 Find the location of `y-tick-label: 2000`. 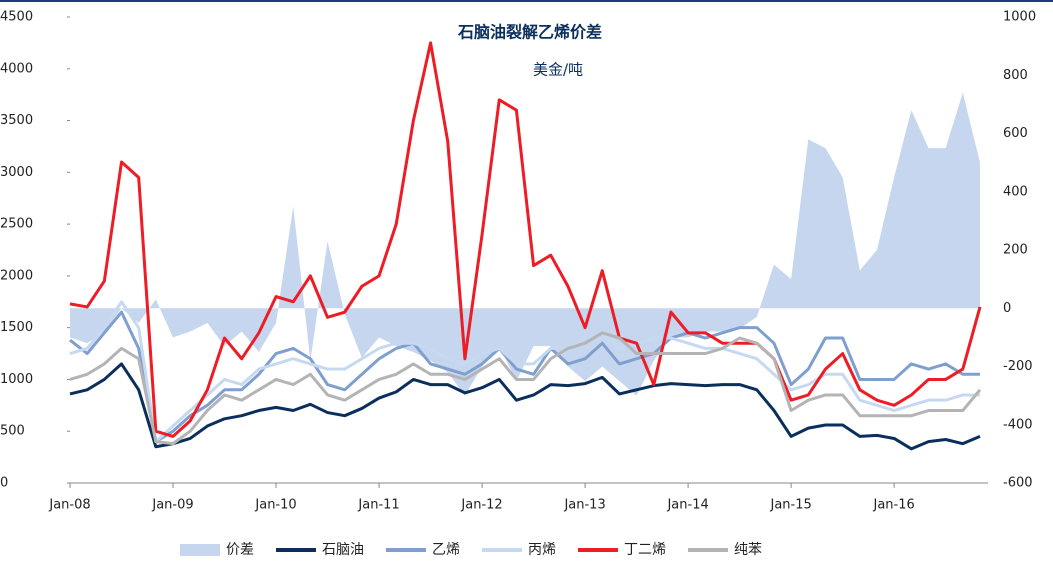

y-tick-label: 2000 is located at coordinates (16, 275).